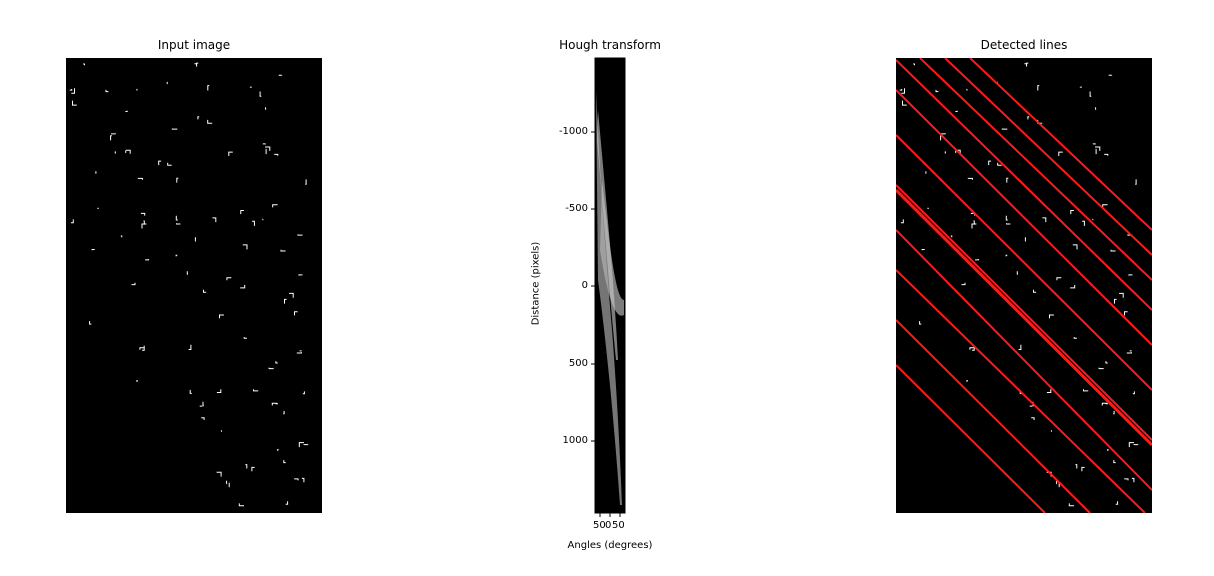  Describe the element at coordinates (1024, 45) in the screenshot. I see `detected-lines-title: Detected lines` at that location.